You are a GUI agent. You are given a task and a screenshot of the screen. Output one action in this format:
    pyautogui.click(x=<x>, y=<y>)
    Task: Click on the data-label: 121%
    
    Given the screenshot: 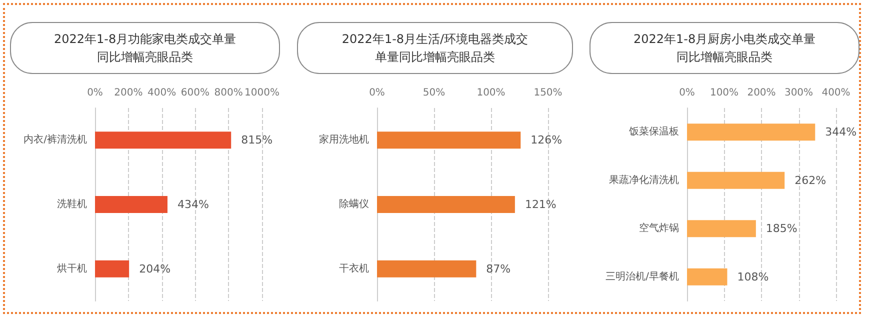 What is the action you would take?
    pyautogui.click(x=540, y=204)
    